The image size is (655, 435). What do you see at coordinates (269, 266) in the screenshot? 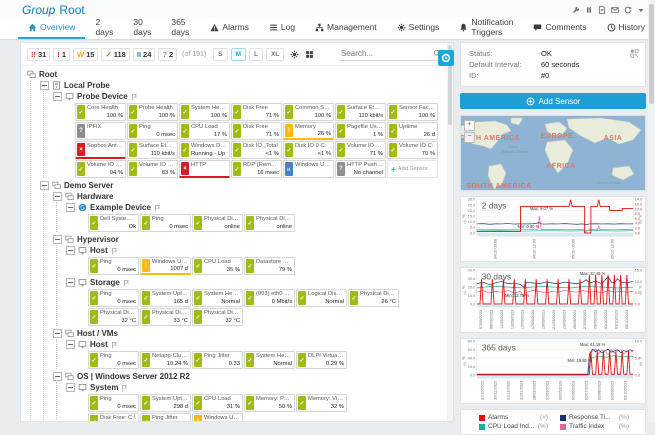
I see `sensor-box: ✓Datastore Free... 79 %` at bounding box center [269, 266].